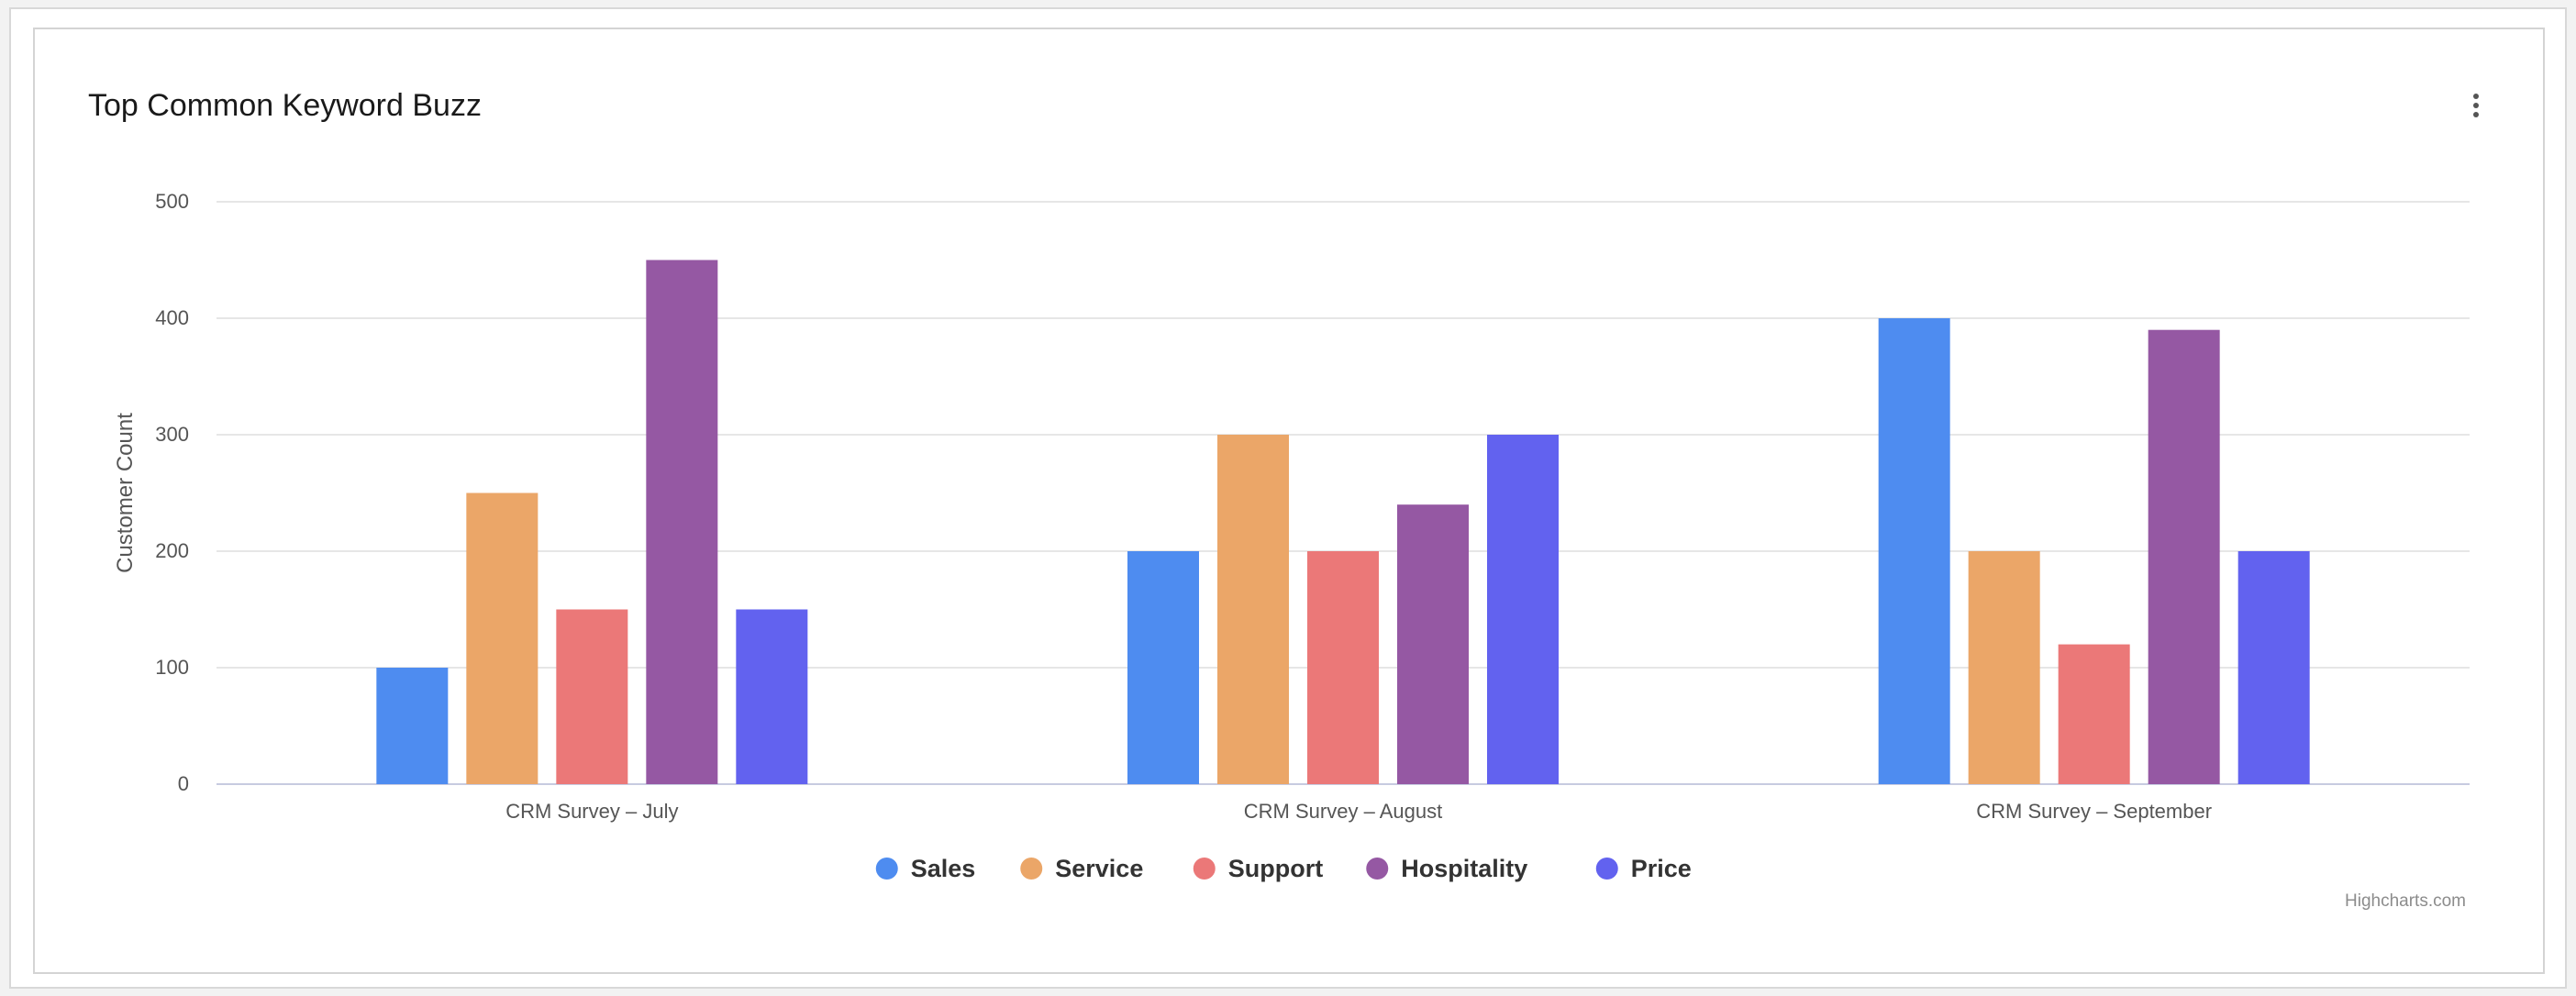 This screenshot has height=996, width=2576. Describe the element at coordinates (943, 868) in the screenshot. I see `legend-item-sales: Sales` at that location.